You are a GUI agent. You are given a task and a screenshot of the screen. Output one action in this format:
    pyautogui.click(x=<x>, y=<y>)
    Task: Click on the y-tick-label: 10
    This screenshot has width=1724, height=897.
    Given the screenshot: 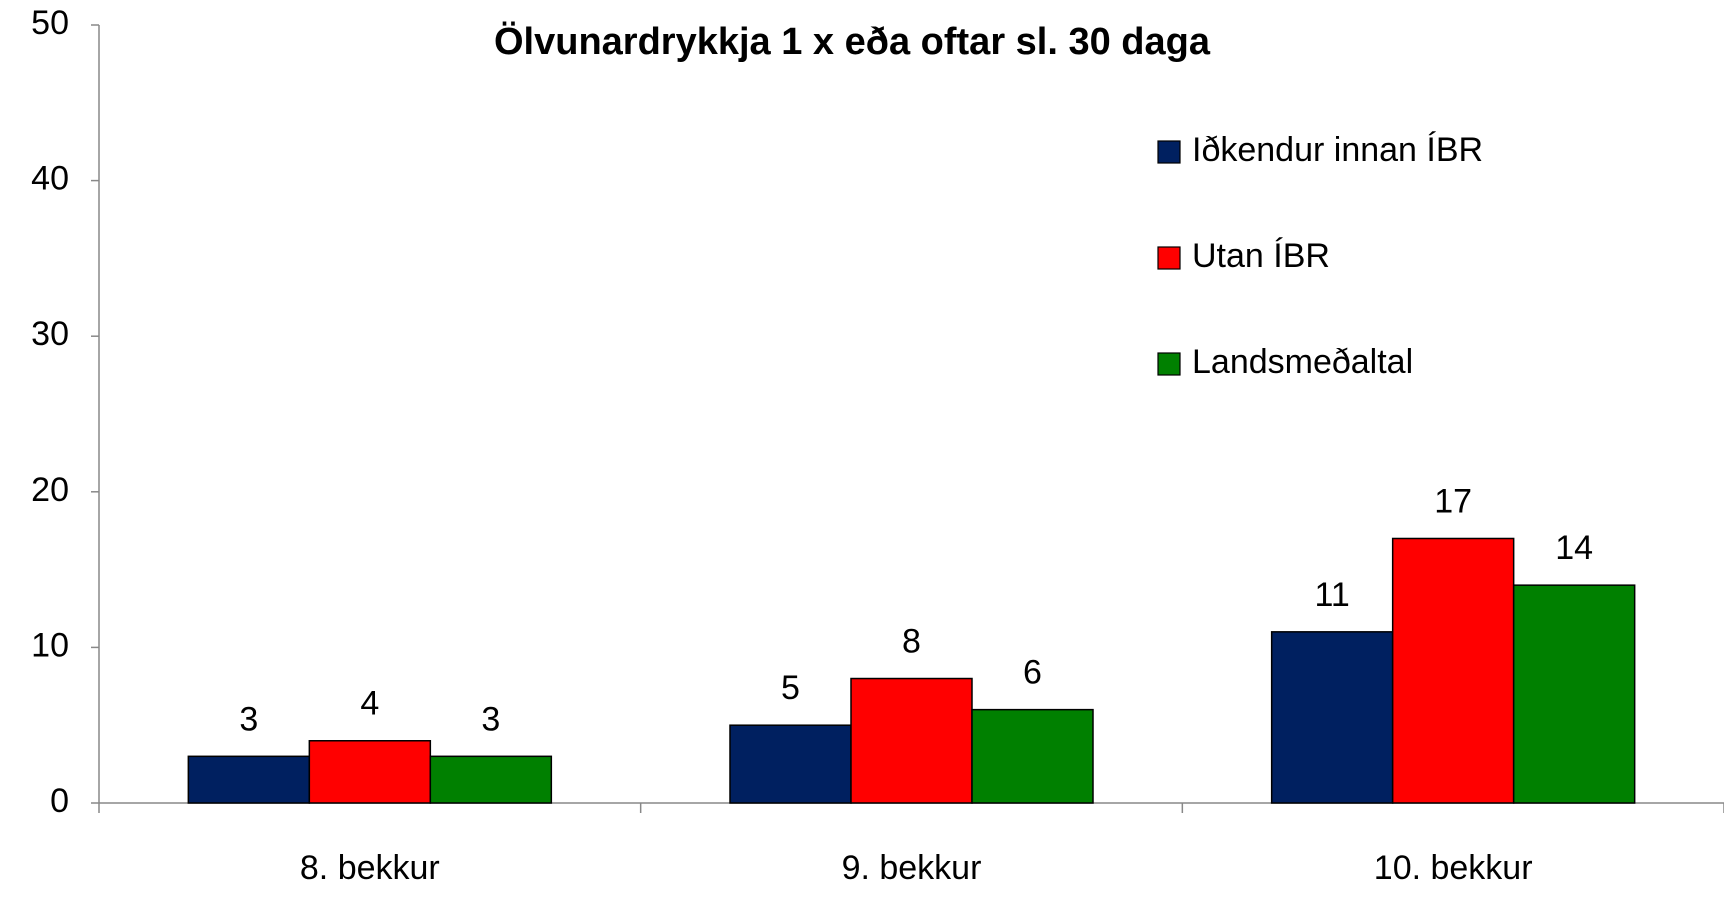 What is the action you would take?
    pyautogui.click(x=50, y=645)
    